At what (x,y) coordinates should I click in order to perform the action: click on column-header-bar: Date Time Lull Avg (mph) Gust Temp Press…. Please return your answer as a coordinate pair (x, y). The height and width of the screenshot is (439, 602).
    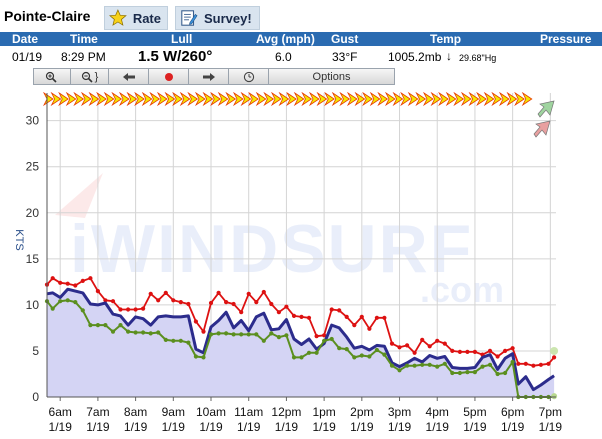
    Looking at the image, I should click on (301, 39).